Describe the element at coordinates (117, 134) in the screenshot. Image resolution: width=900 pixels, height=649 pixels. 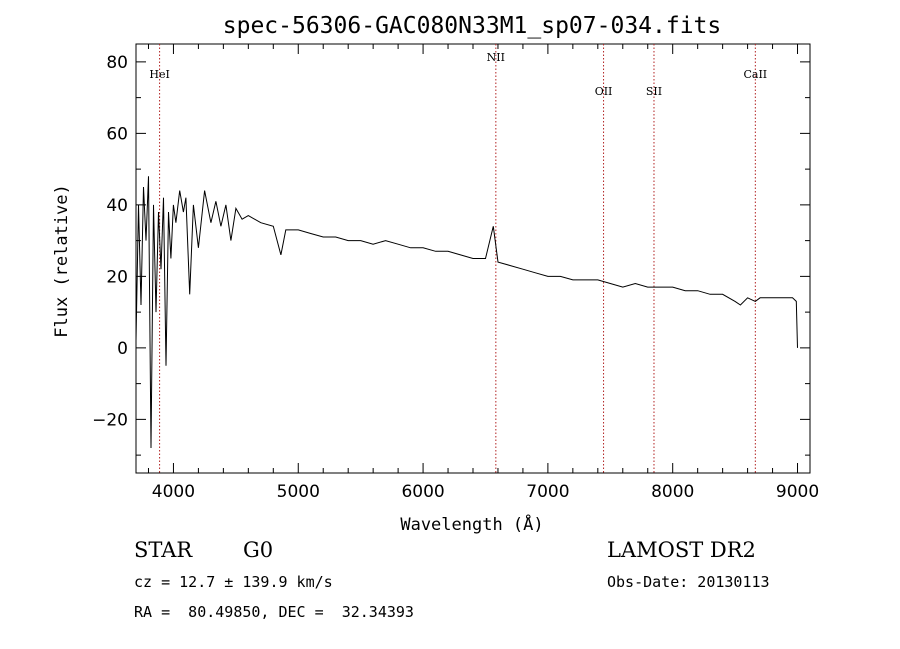
I see `y-tick-label: 60` at that location.